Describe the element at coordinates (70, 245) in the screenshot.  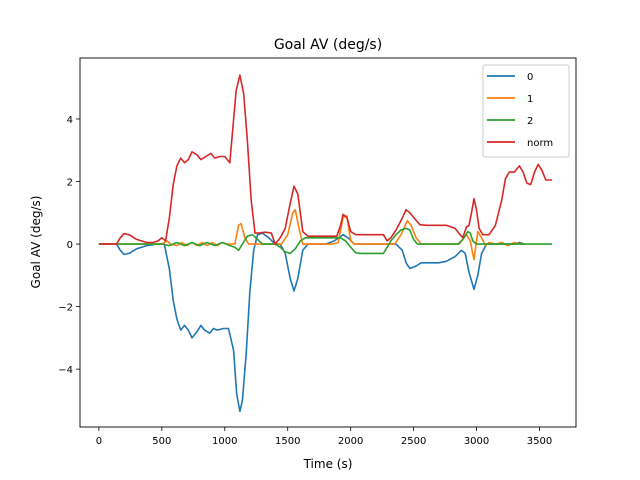
I see `y-tick-label: 0` at that location.